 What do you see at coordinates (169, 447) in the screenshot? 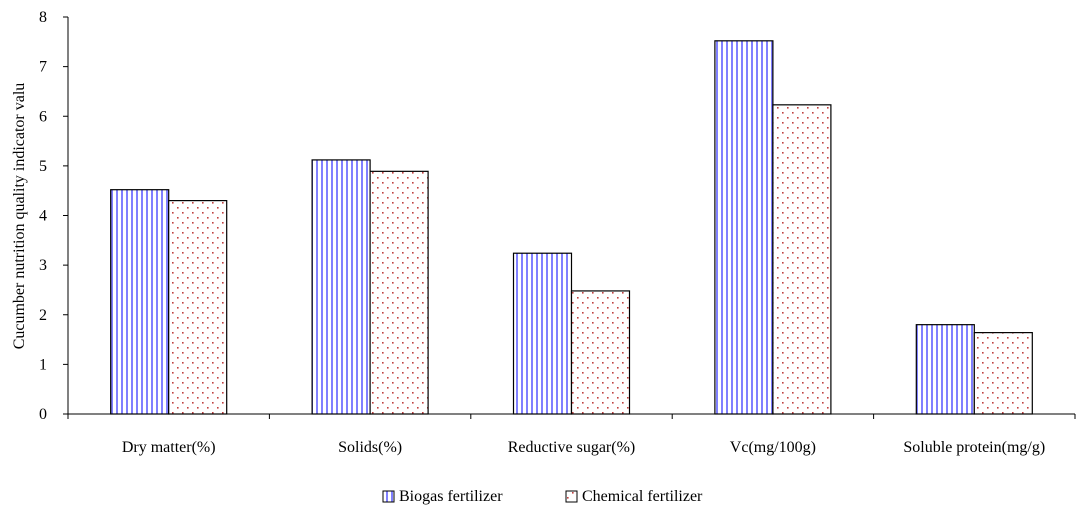
I see `x-tick-label: Dry matter(%)` at bounding box center [169, 447].